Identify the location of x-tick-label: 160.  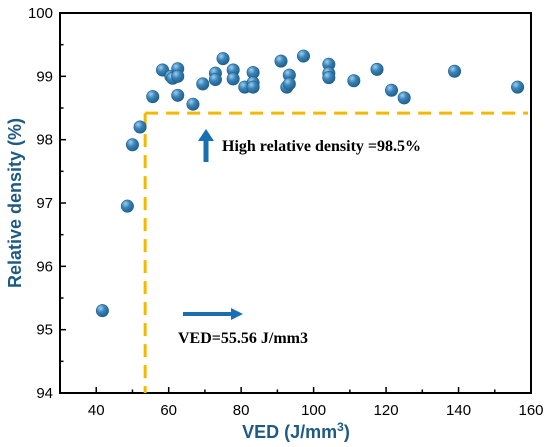
(530, 410).